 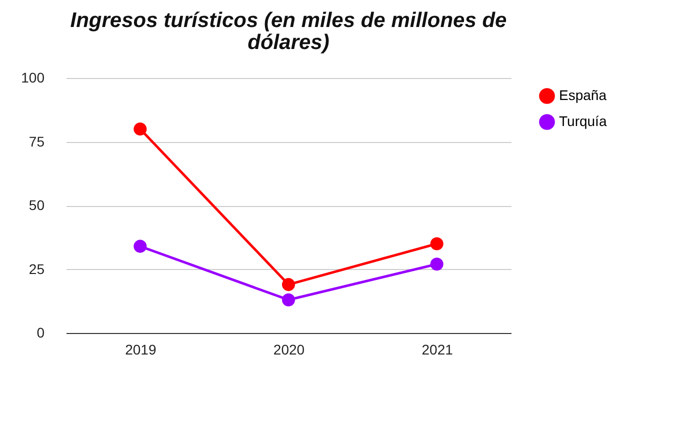 I want to click on y-tick-label: 75, so click(x=36, y=141).